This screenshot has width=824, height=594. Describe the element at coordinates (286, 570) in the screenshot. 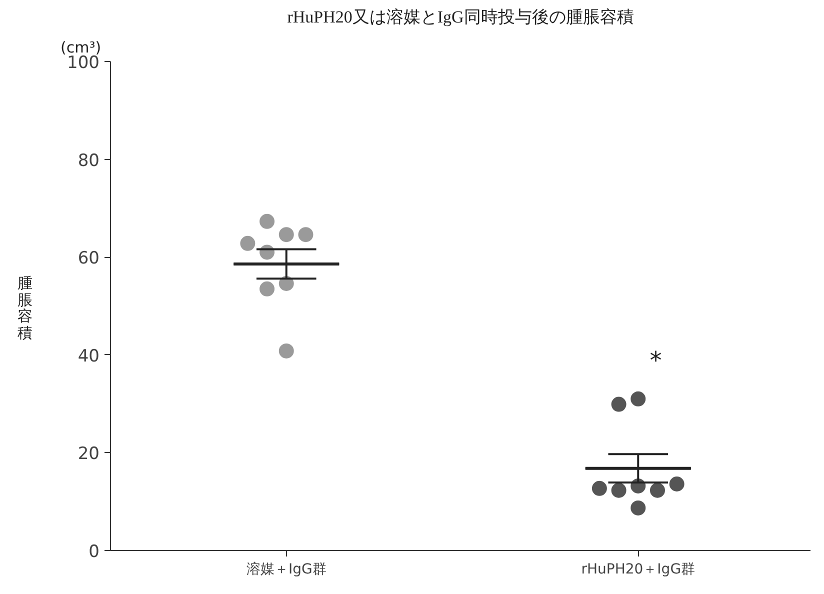

I see `x-tick-label: 溶媒＋IgG群` at that location.